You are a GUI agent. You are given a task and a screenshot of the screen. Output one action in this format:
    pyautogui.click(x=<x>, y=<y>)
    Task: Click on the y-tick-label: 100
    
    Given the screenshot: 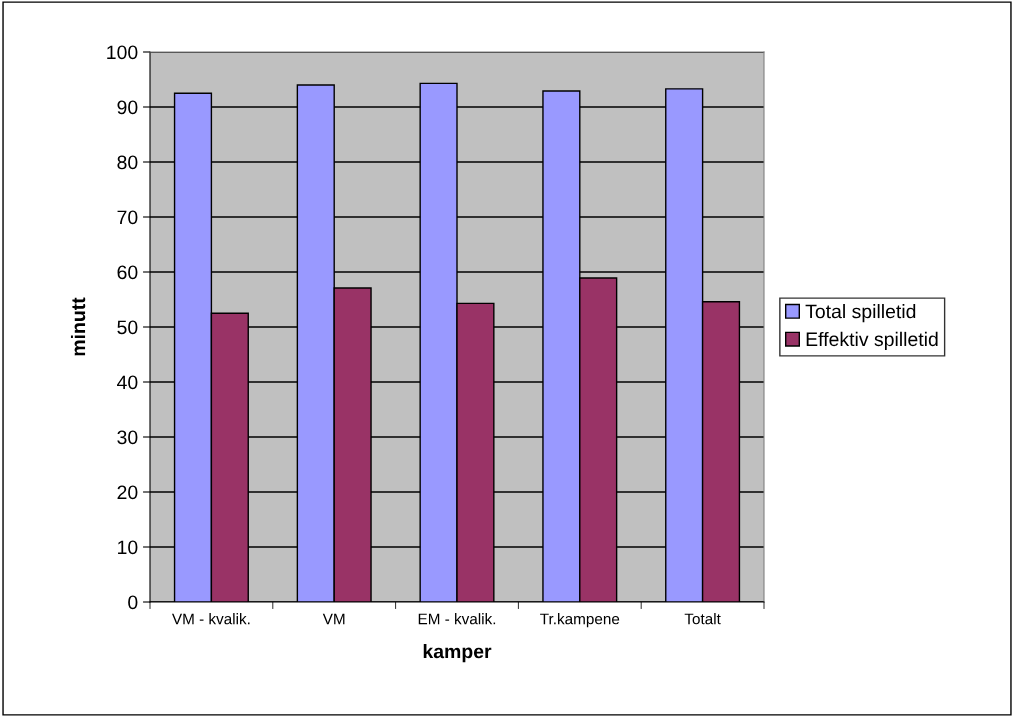 What is the action you would take?
    pyautogui.click(x=122, y=52)
    